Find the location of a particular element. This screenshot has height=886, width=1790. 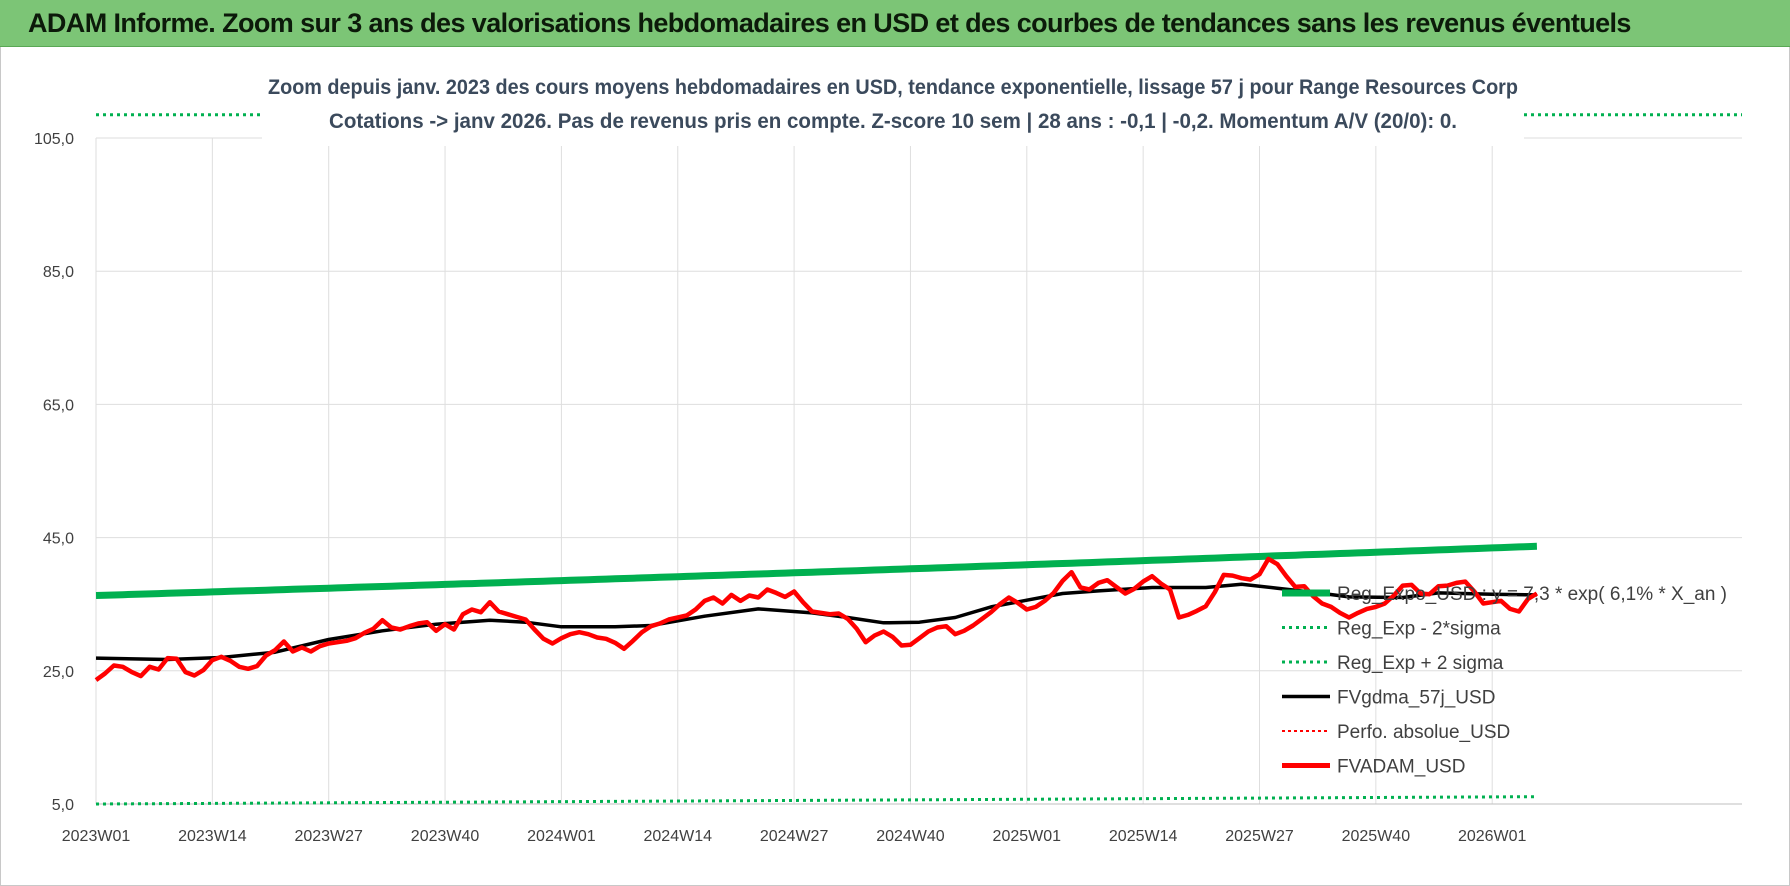

legend-label-sigma_high: Reg_Exp + 2 sigma is located at coordinates (1420, 663).